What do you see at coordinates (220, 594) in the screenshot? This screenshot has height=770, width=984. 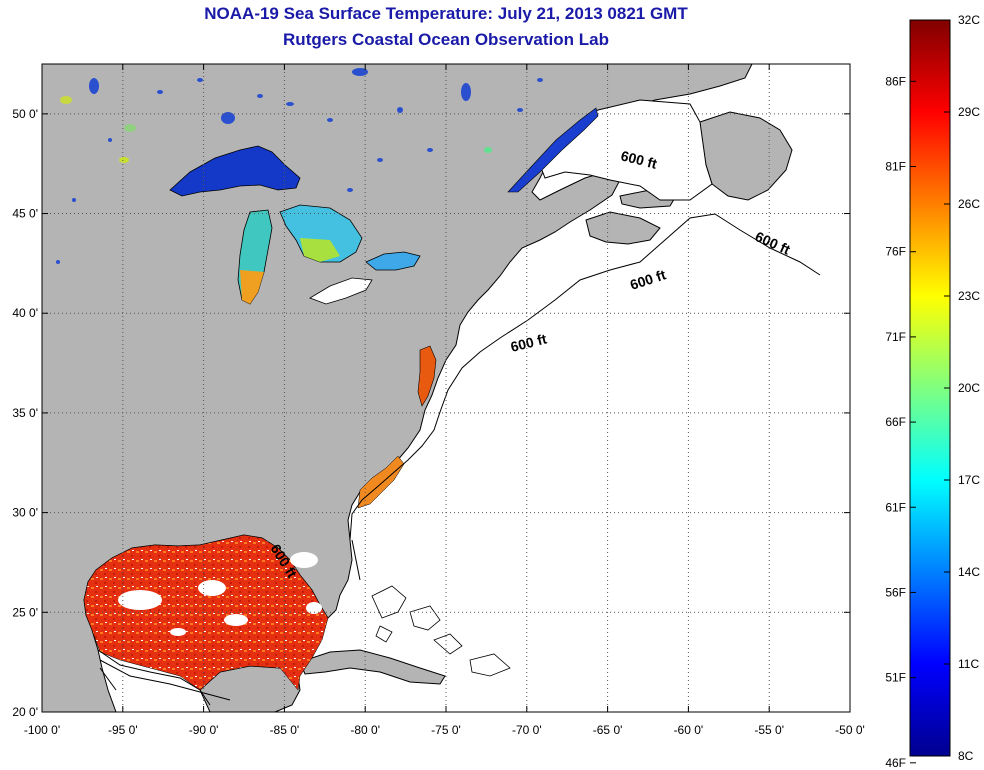 I see `gulf-cloud-patches` at bounding box center [220, 594].